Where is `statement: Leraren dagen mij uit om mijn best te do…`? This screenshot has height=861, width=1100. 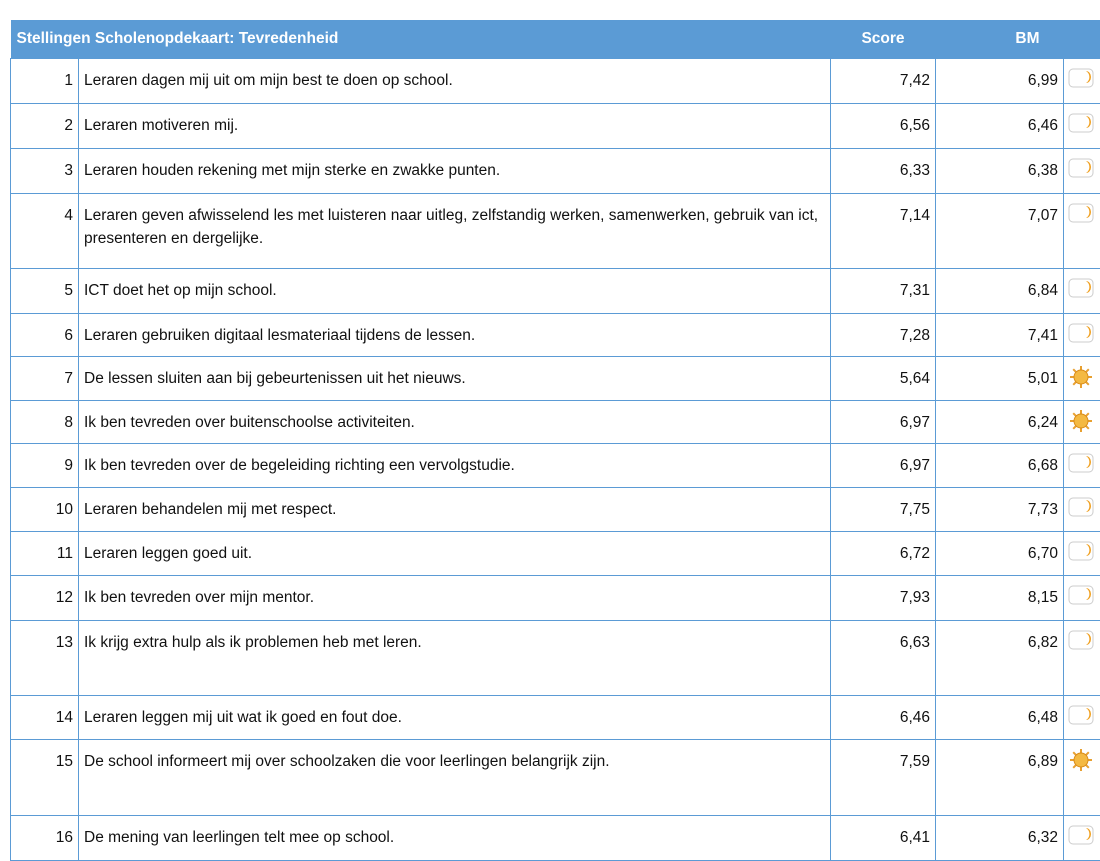
statement: Leraren dagen mij uit om mijn best te do… is located at coordinates (455, 81).